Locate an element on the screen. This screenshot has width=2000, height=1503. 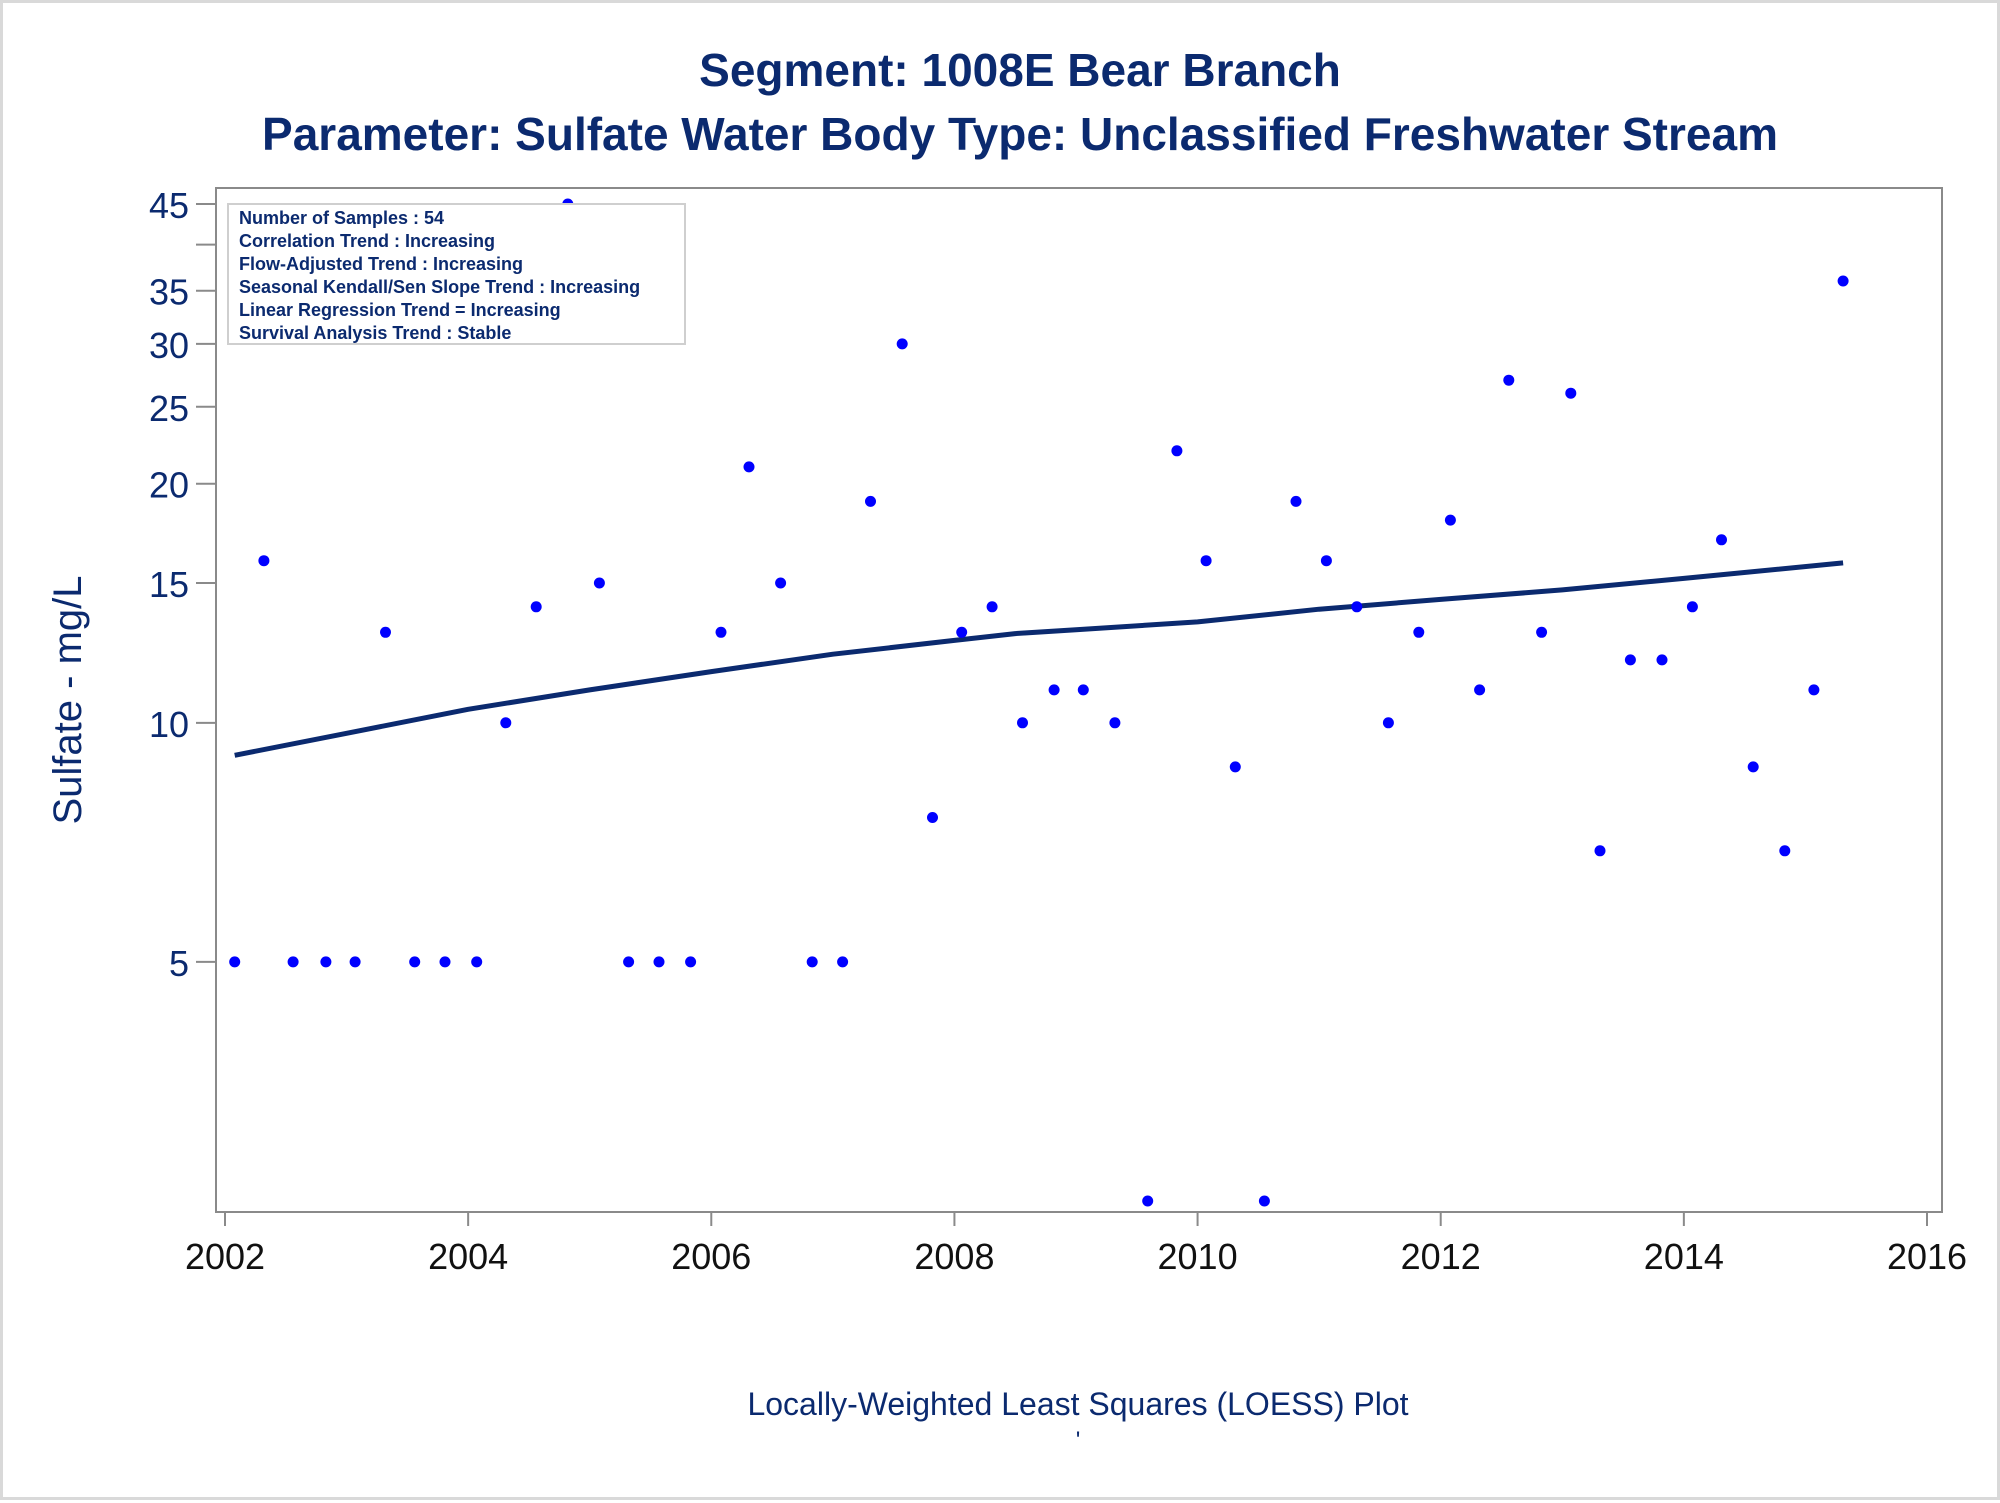
y-tick-label: 45 is located at coordinates (169, 205).